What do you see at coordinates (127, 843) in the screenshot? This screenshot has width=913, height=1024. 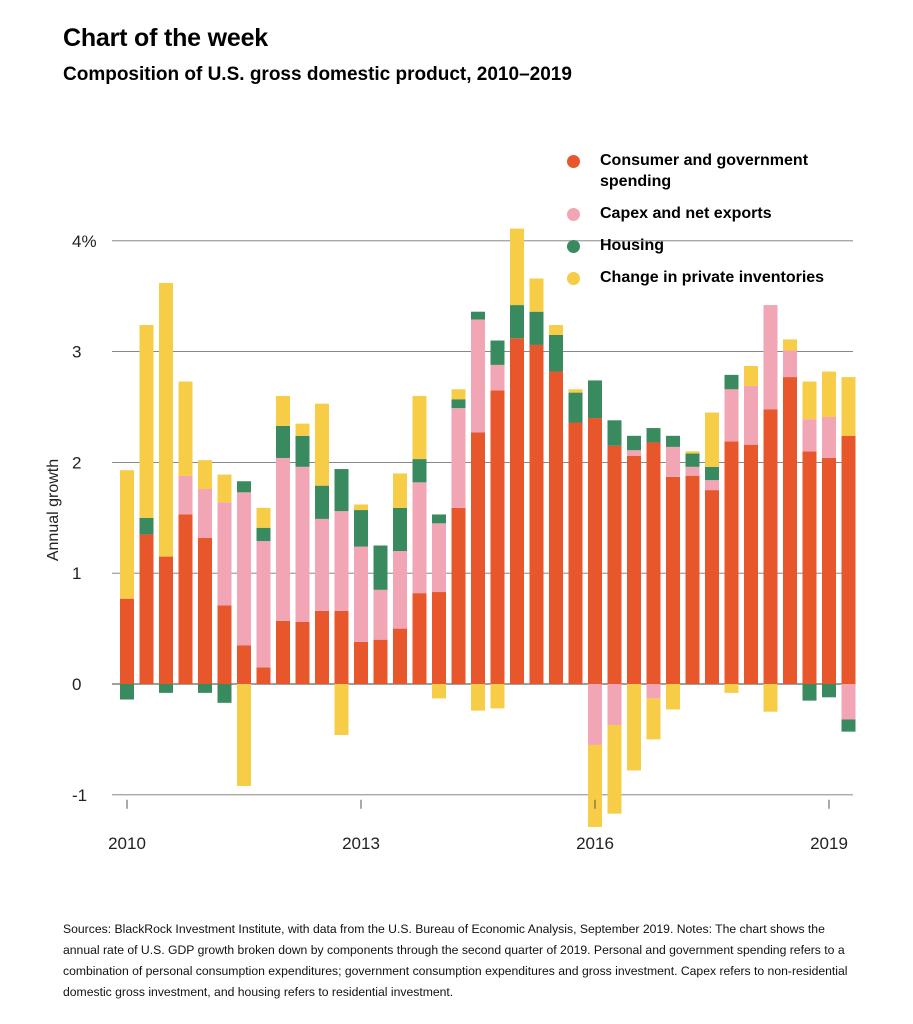 I see `x-tick-label: 2010` at bounding box center [127, 843].